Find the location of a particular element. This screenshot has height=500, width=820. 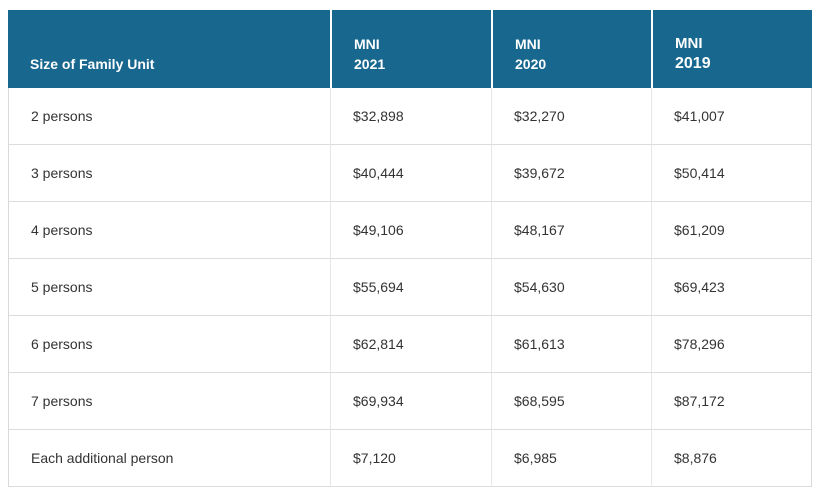

table-row: 6 persons $62,814 $61,613 $78,296 is located at coordinates (410, 344).